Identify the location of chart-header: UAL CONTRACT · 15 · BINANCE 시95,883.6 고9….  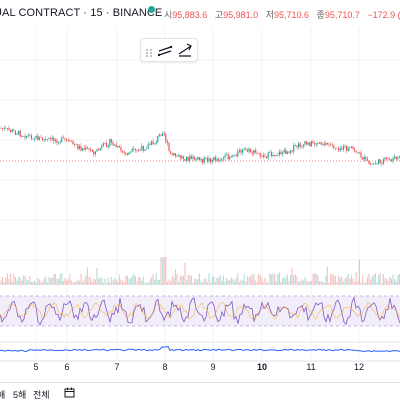
(200, 13).